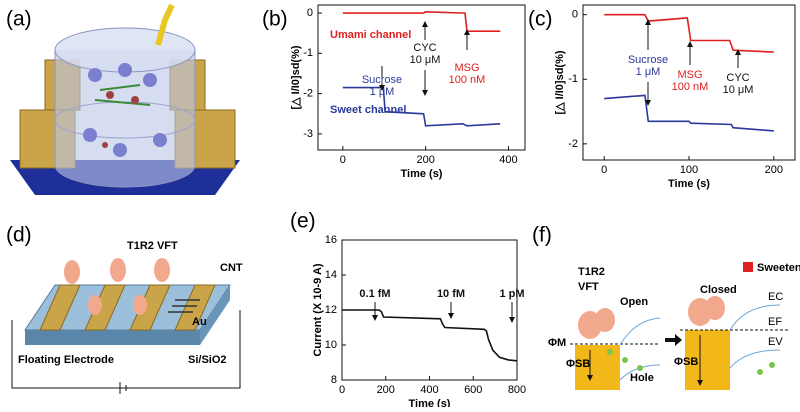 The height and width of the screenshot is (412, 800). What do you see at coordinates (318, 309) in the screenshot?
I see `y-axis-label: Current (X 10-9 A)` at bounding box center [318, 309].